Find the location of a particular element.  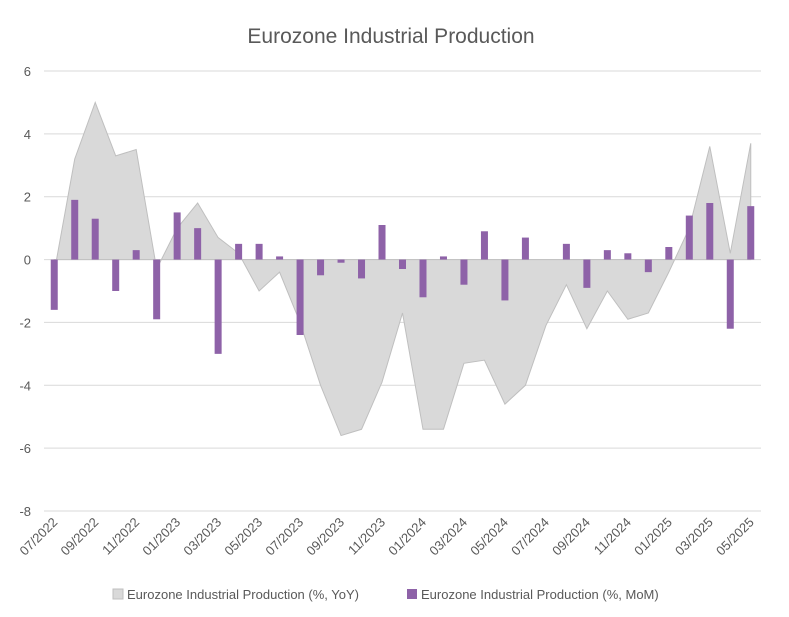

x-tick-label: 09/2023 is located at coordinates (325, 537).